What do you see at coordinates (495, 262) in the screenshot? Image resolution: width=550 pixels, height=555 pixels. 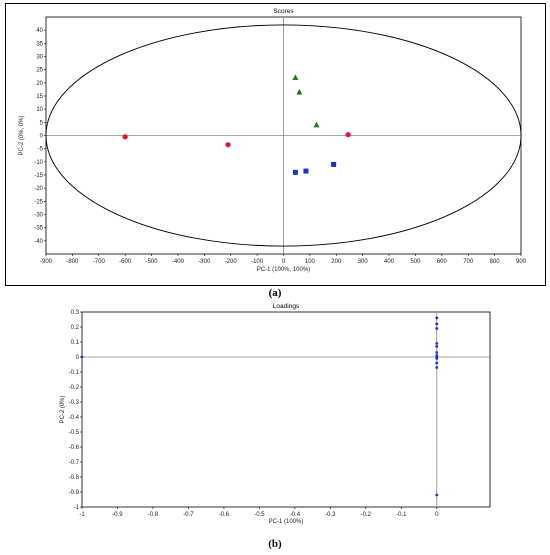 I see `x-tick-label: 800` at bounding box center [495, 262].